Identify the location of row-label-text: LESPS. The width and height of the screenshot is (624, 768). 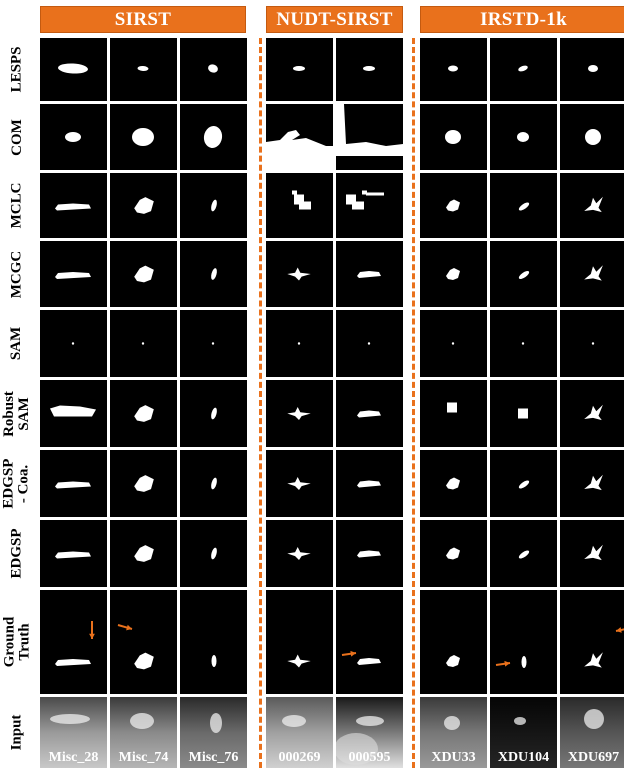
(16, 69).